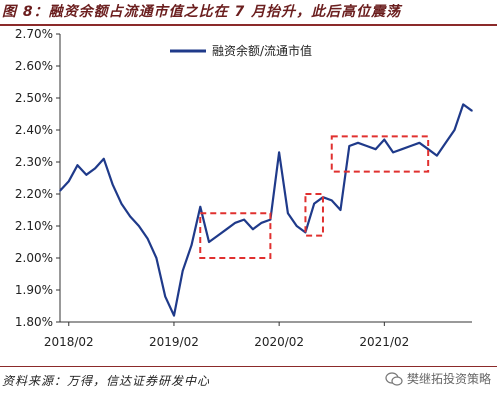  What do you see at coordinates (262, 50) in the screenshot?
I see `legend-label: 融资余额/流通市值` at bounding box center [262, 50].